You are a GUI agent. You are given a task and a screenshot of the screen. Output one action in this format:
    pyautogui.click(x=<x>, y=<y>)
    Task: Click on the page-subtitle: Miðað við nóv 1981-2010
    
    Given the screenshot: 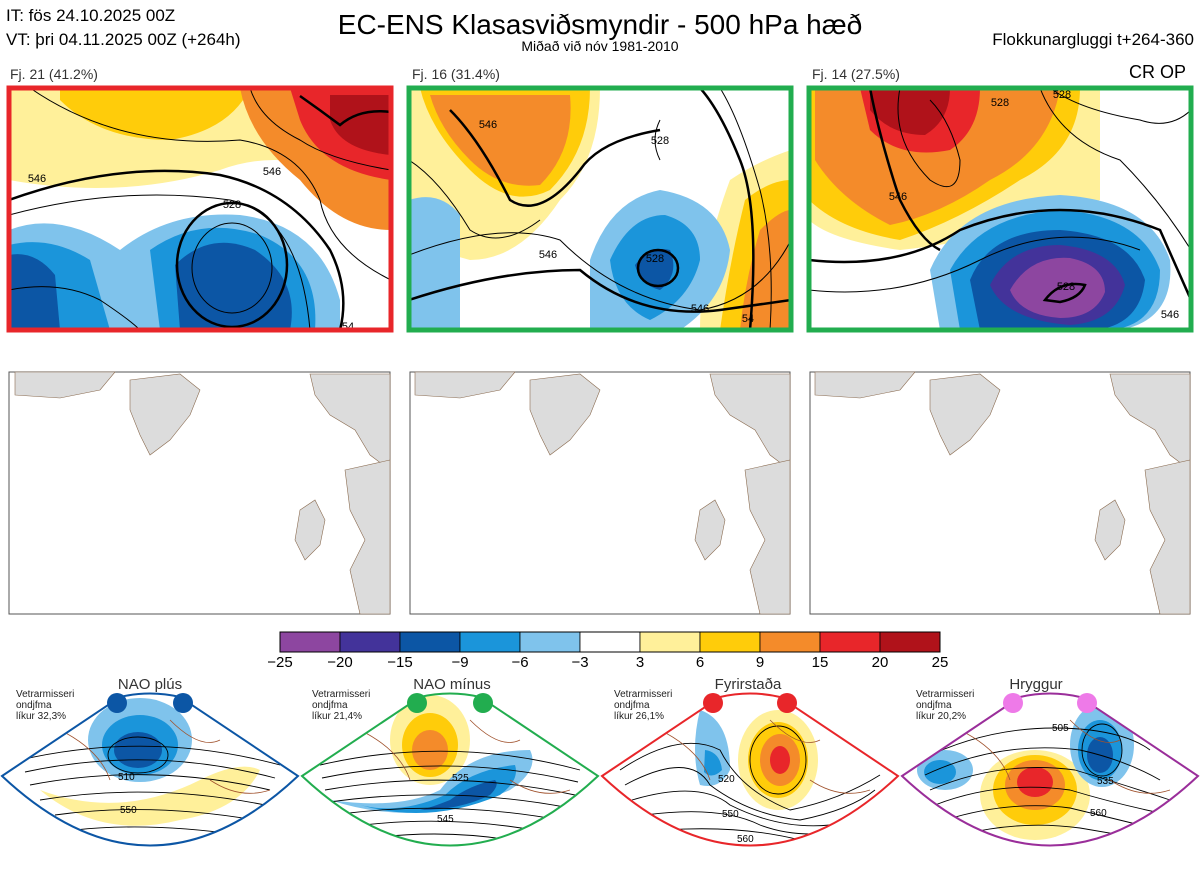 What is the action you would take?
    pyautogui.click(x=600, y=46)
    